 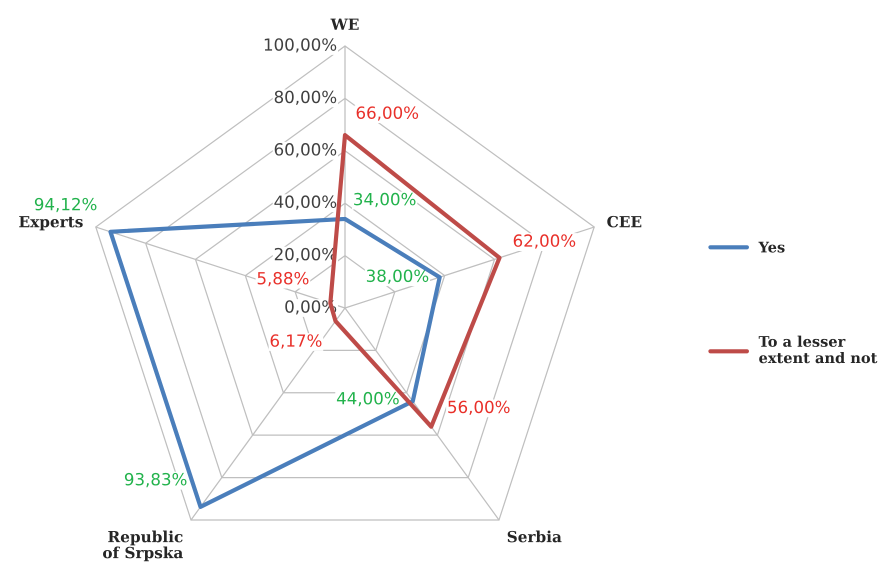 What do you see at coordinates (624, 222) in the screenshot?
I see `spoke-label: CEE` at bounding box center [624, 222].